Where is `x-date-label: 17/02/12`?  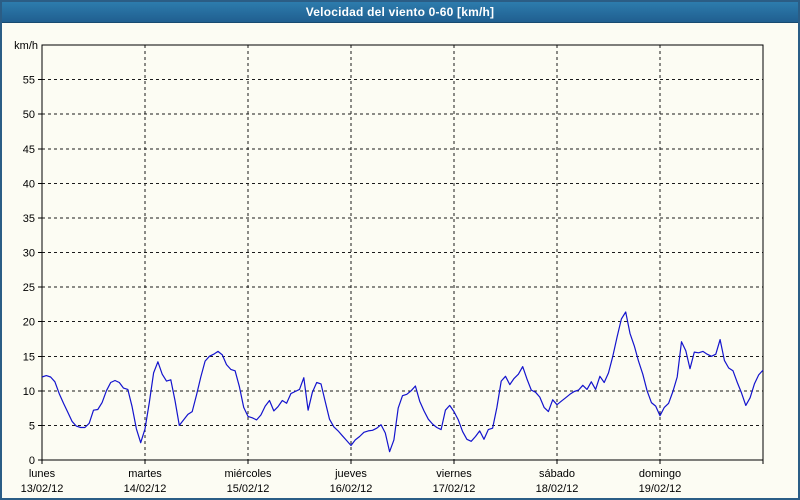 x-date-label: 17/02/12 is located at coordinates (454, 489).